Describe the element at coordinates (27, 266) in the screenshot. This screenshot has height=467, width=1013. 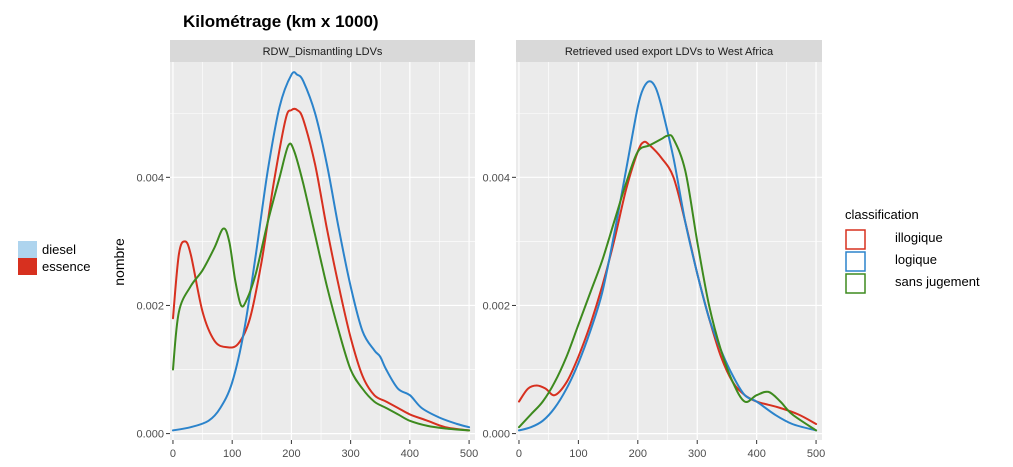
I see `legend-key-essence` at that location.